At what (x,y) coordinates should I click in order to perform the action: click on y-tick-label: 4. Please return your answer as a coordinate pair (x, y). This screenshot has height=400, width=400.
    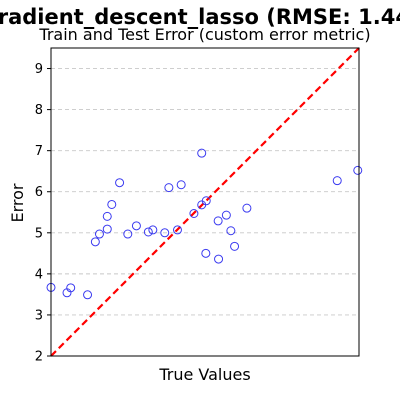
    Looking at the image, I should click on (39, 274).